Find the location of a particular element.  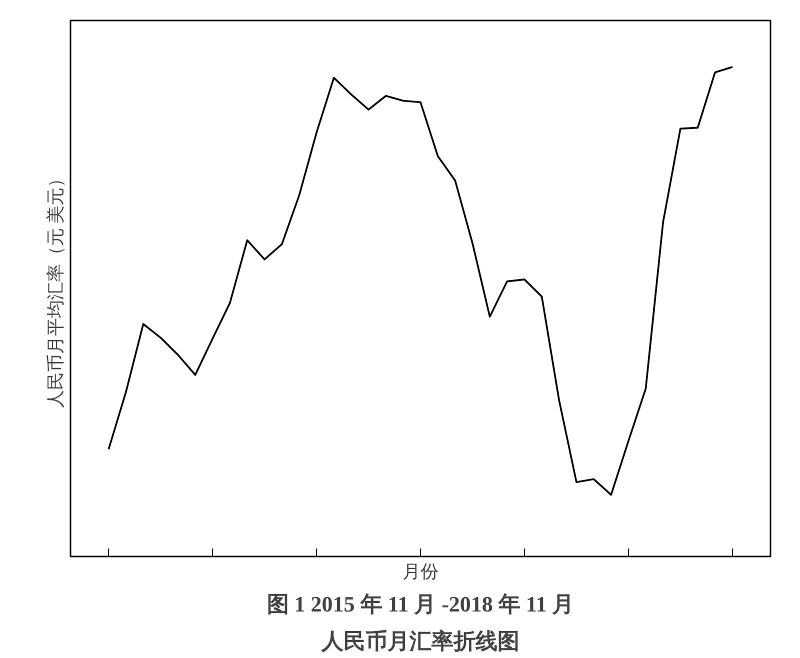

y-axis-title: 人民币月平均汇率（元 美元） is located at coordinates (56, 288).